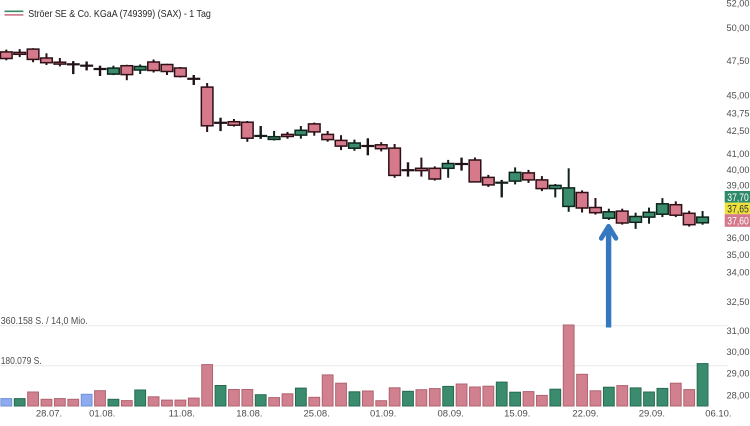 The image size is (750, 426). I want to click on svg-text: 47,50, so click(738, 61).